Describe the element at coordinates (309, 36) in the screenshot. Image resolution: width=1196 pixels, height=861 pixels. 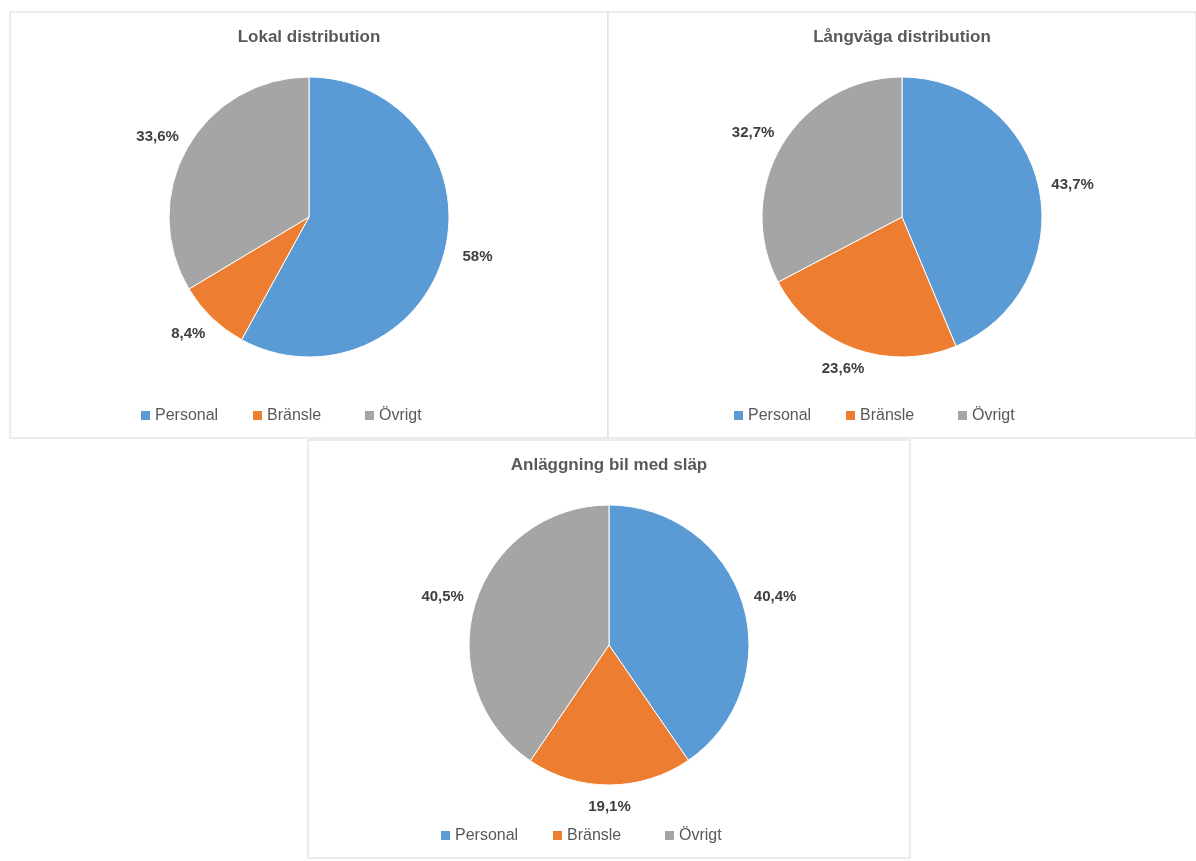
I see `chart-title: Lokal distribution` at that location.